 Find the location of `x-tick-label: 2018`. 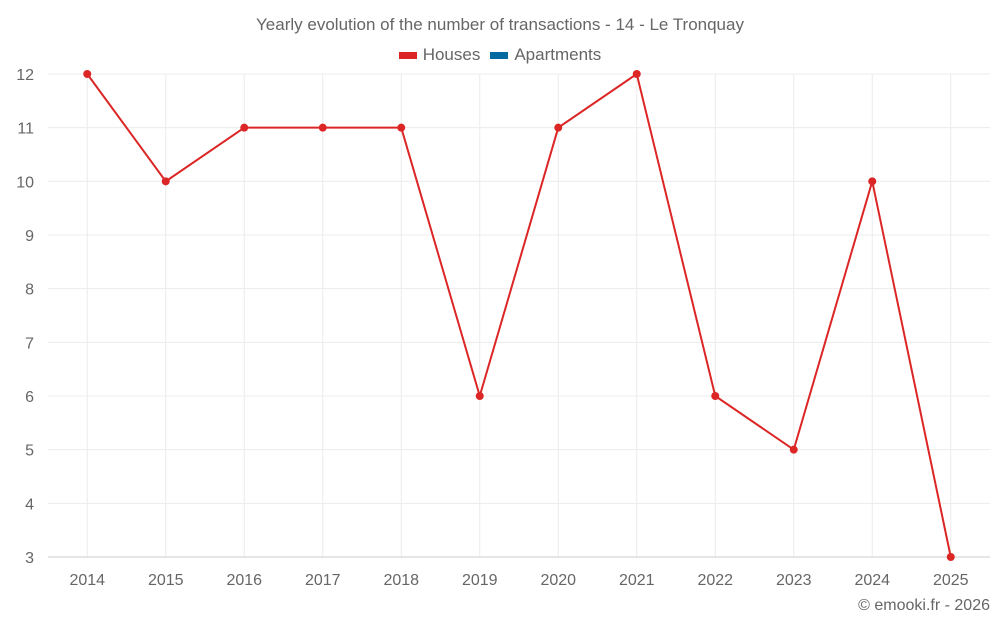

x-tick-label: 2018 is located at coordinates (401, 580).